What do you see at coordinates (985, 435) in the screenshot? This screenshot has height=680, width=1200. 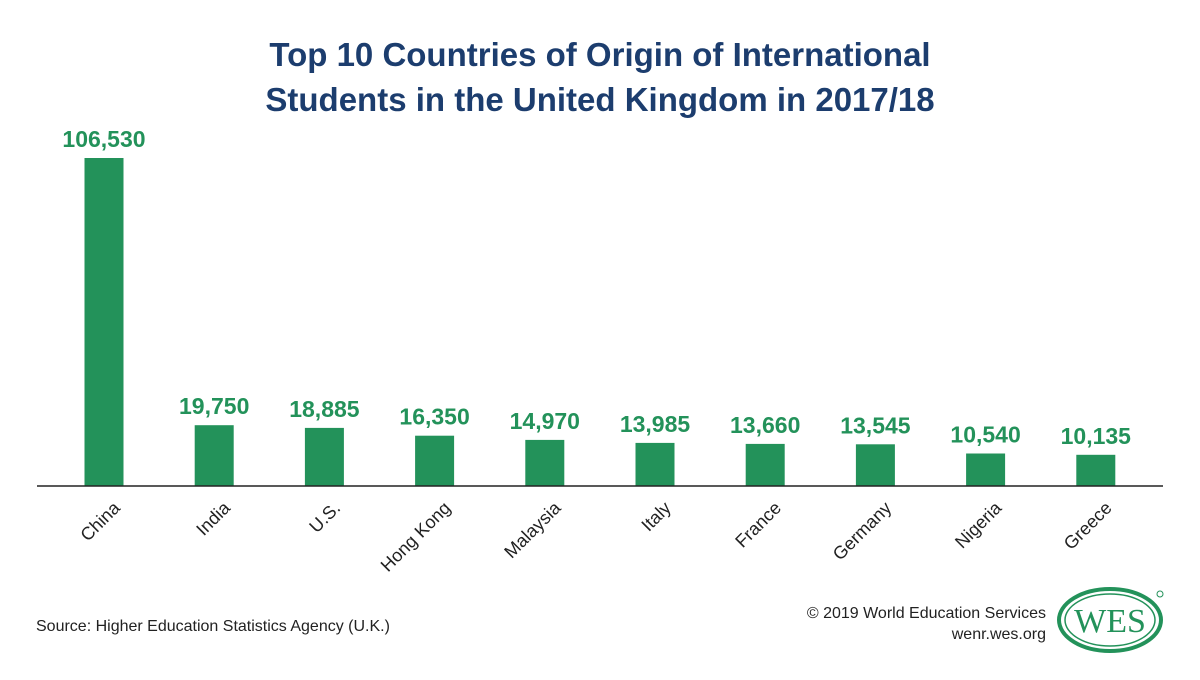 I see `value-label: 10,540` at bounding box center [985, 435].